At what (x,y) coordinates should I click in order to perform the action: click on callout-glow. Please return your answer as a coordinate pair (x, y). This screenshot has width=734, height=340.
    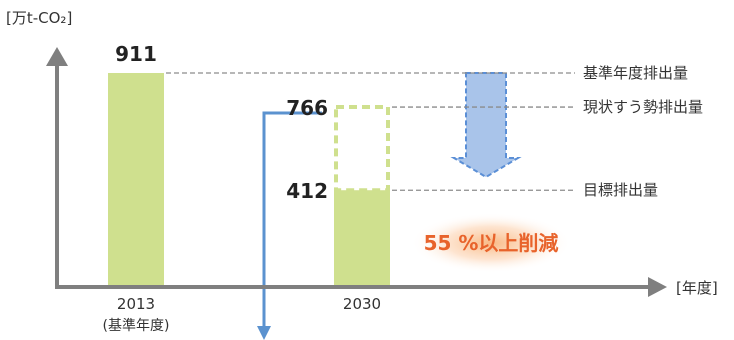
    Looking at the image, I should click on (491, 243).